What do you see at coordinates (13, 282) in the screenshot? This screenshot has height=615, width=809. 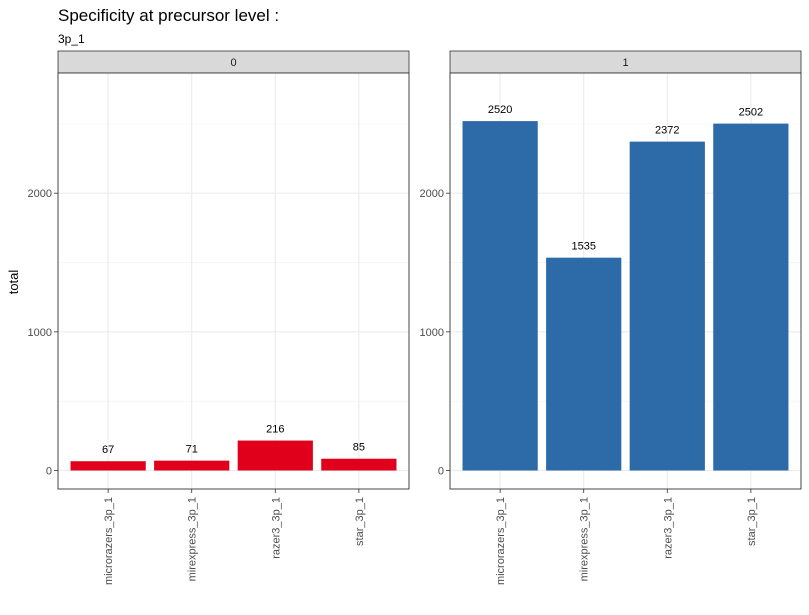 I see `y-axis-title: total` at bounding box center [13, 282].